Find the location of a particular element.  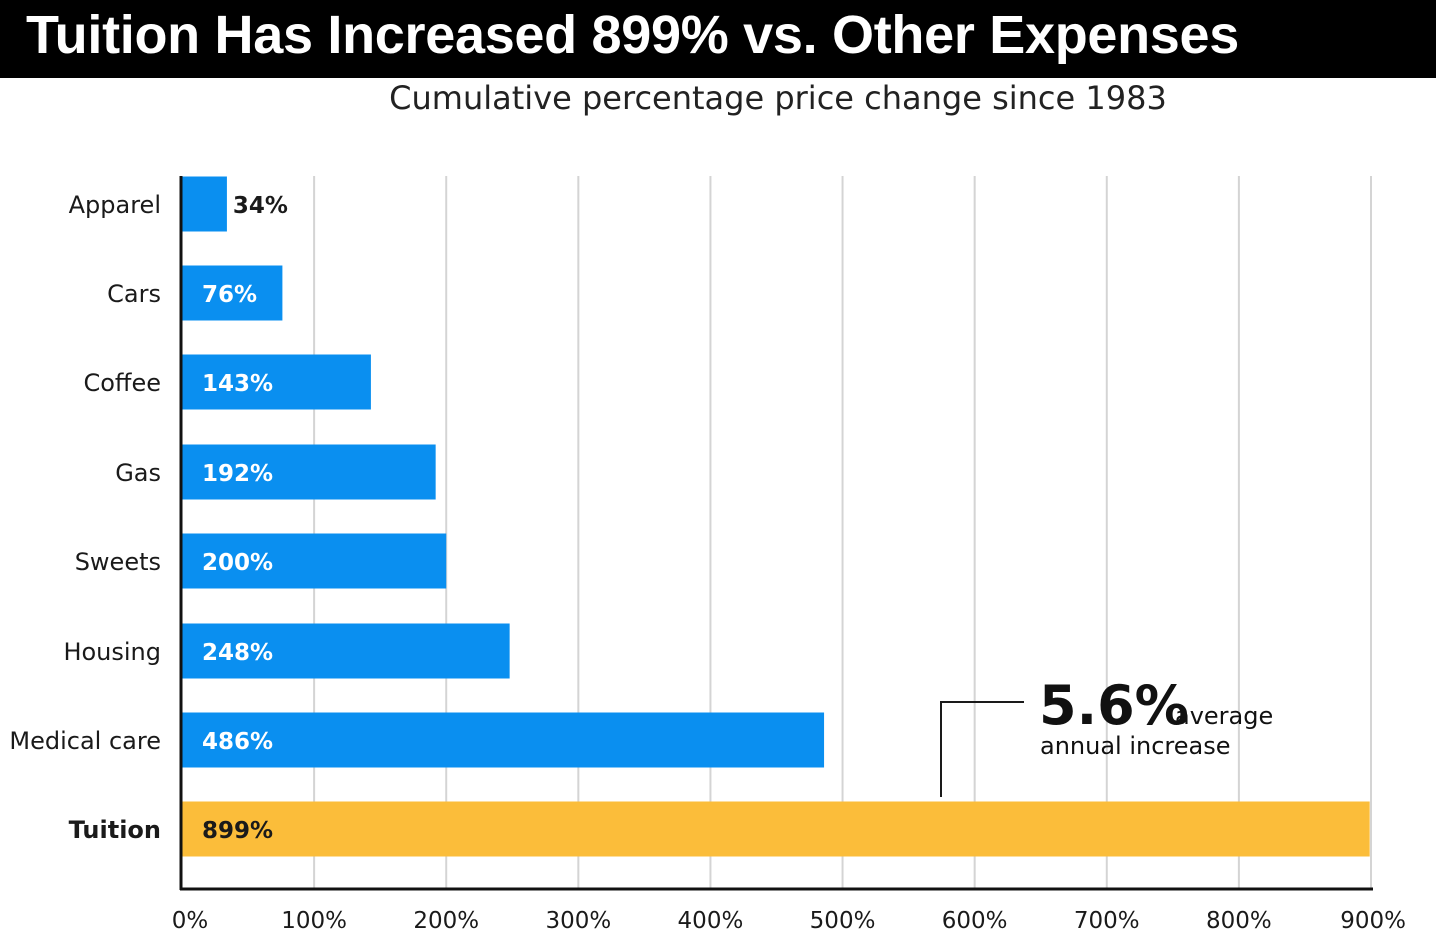

bar-gas is located at coordinates (309, 472).